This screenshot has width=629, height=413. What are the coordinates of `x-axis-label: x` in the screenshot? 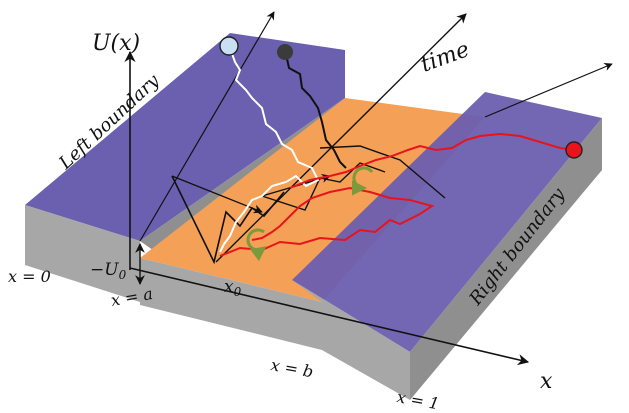 It's located at (546, 381).